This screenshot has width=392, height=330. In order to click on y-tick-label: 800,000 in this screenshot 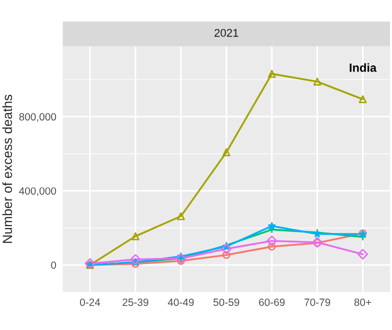, I will do `click(37, 117)`.